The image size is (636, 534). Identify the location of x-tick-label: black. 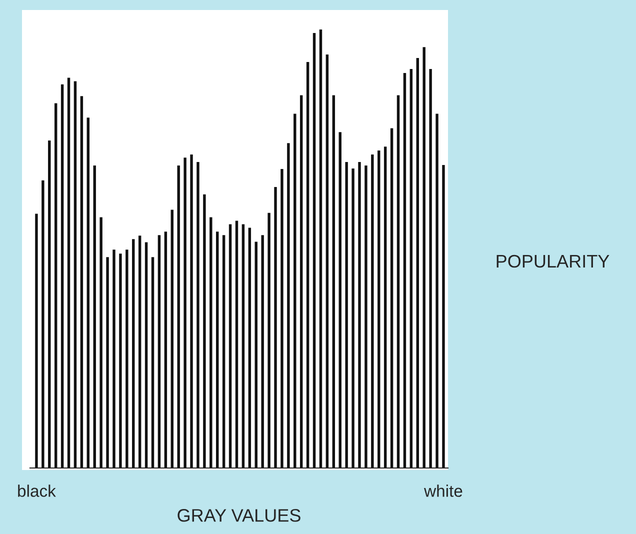
(37, 490).